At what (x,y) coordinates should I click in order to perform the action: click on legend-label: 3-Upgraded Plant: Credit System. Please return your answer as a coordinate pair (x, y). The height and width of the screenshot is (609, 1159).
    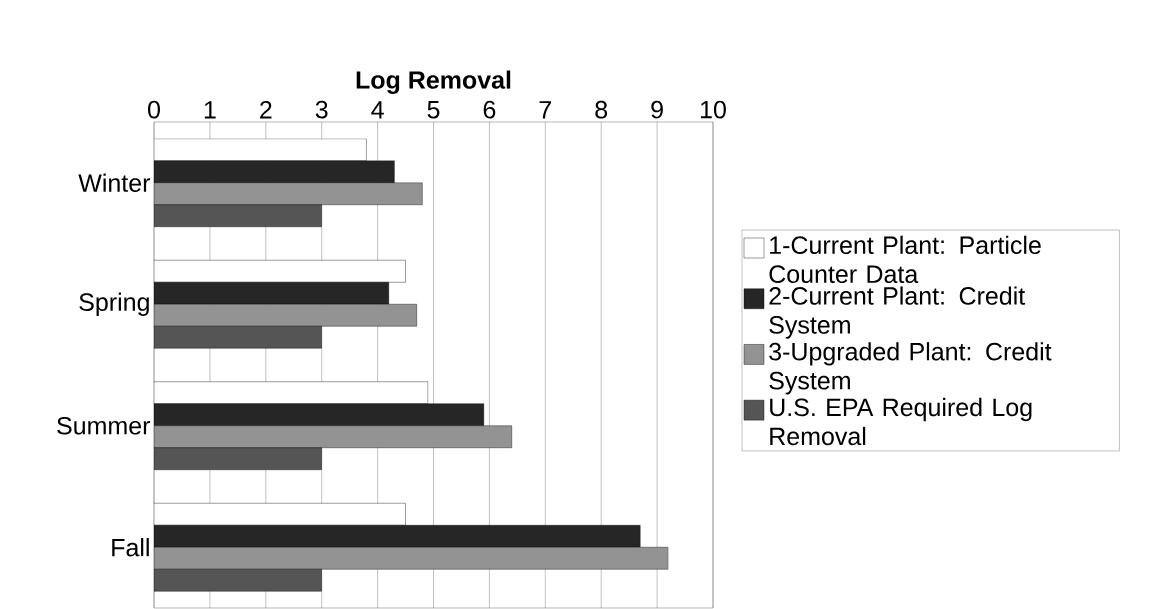
    Looking at the image, I should click on (910, 368).